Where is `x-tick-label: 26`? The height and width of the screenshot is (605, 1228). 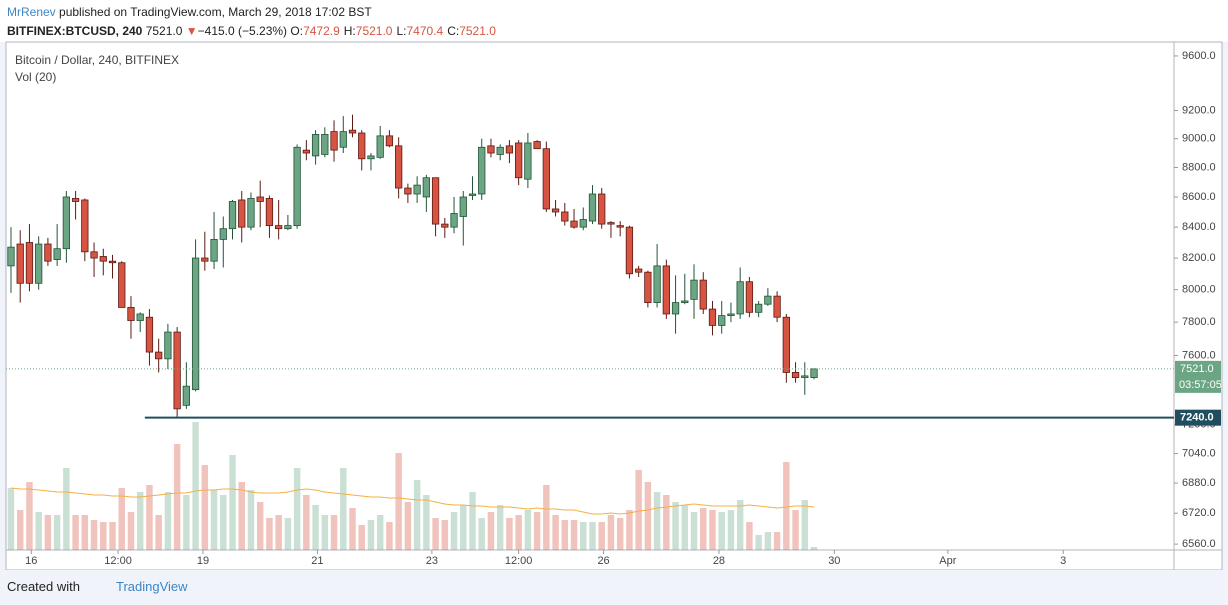 x-tick-label: 26 is located at coordinates (603, 561).